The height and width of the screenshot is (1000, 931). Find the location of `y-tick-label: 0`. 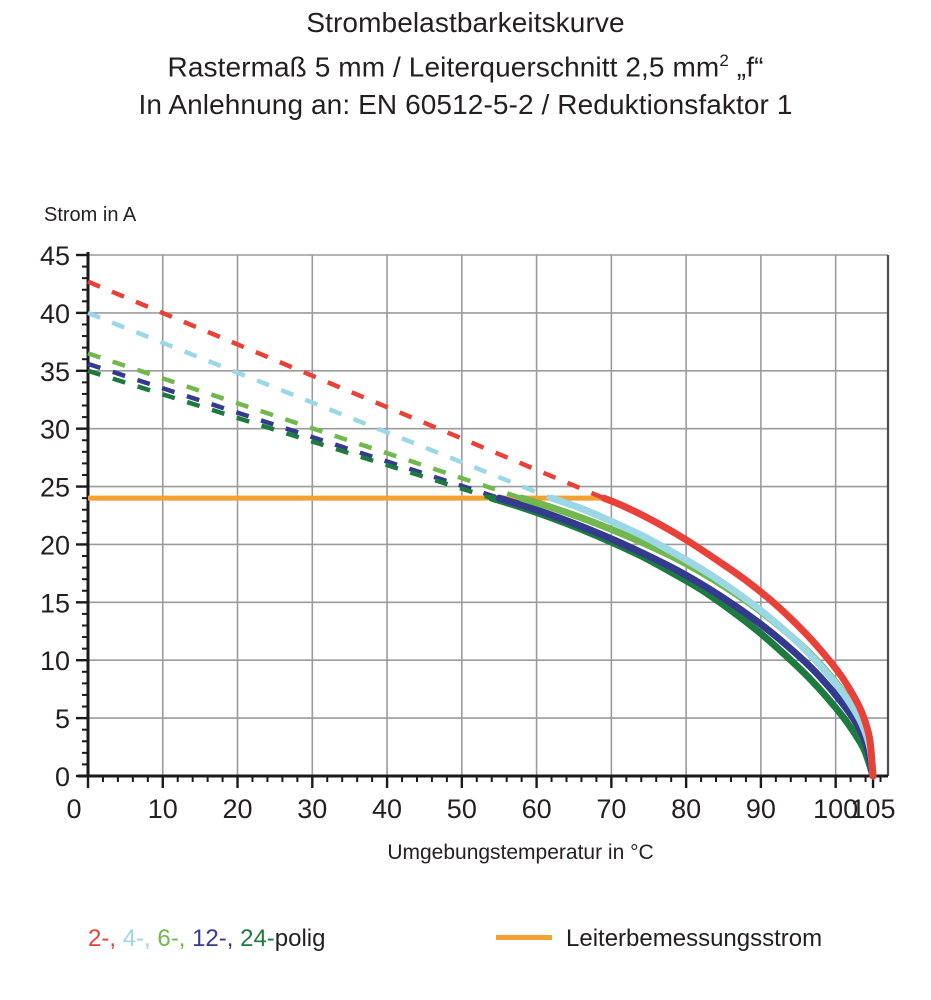

y-tick-label: 0 is located at coordinates (62, 777).